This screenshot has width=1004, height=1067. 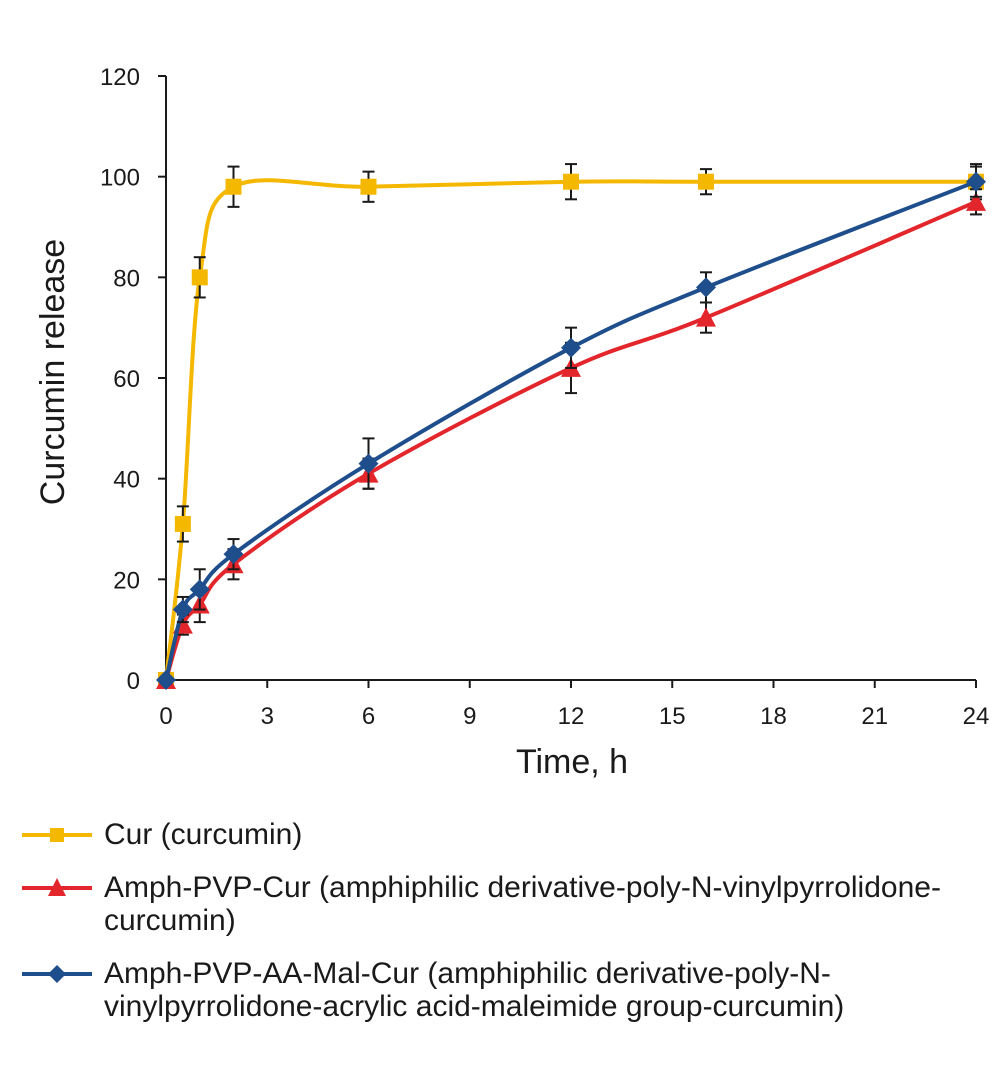 I want to click on legend-item-cur: Cur (curcumin), so click(x=507, y=834).